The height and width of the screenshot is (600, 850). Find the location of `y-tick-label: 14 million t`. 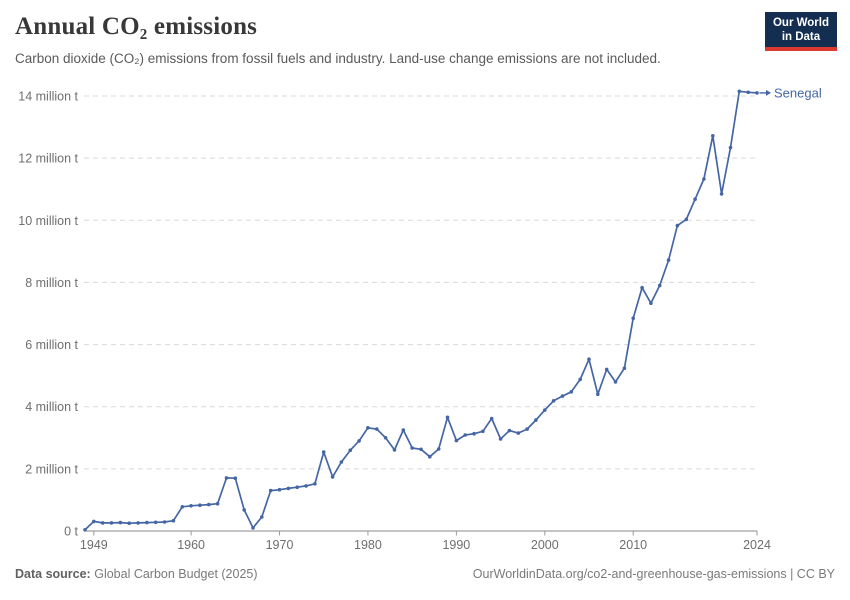

y-tick-label: 14 million t is located at coordinates (48, 97).